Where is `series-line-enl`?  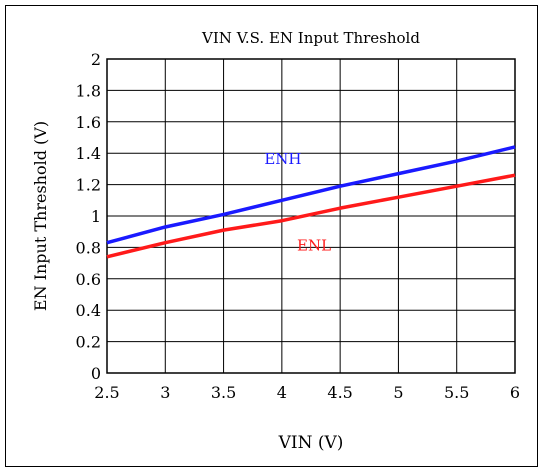 series-line-enl is located at coordinates (311, 216).